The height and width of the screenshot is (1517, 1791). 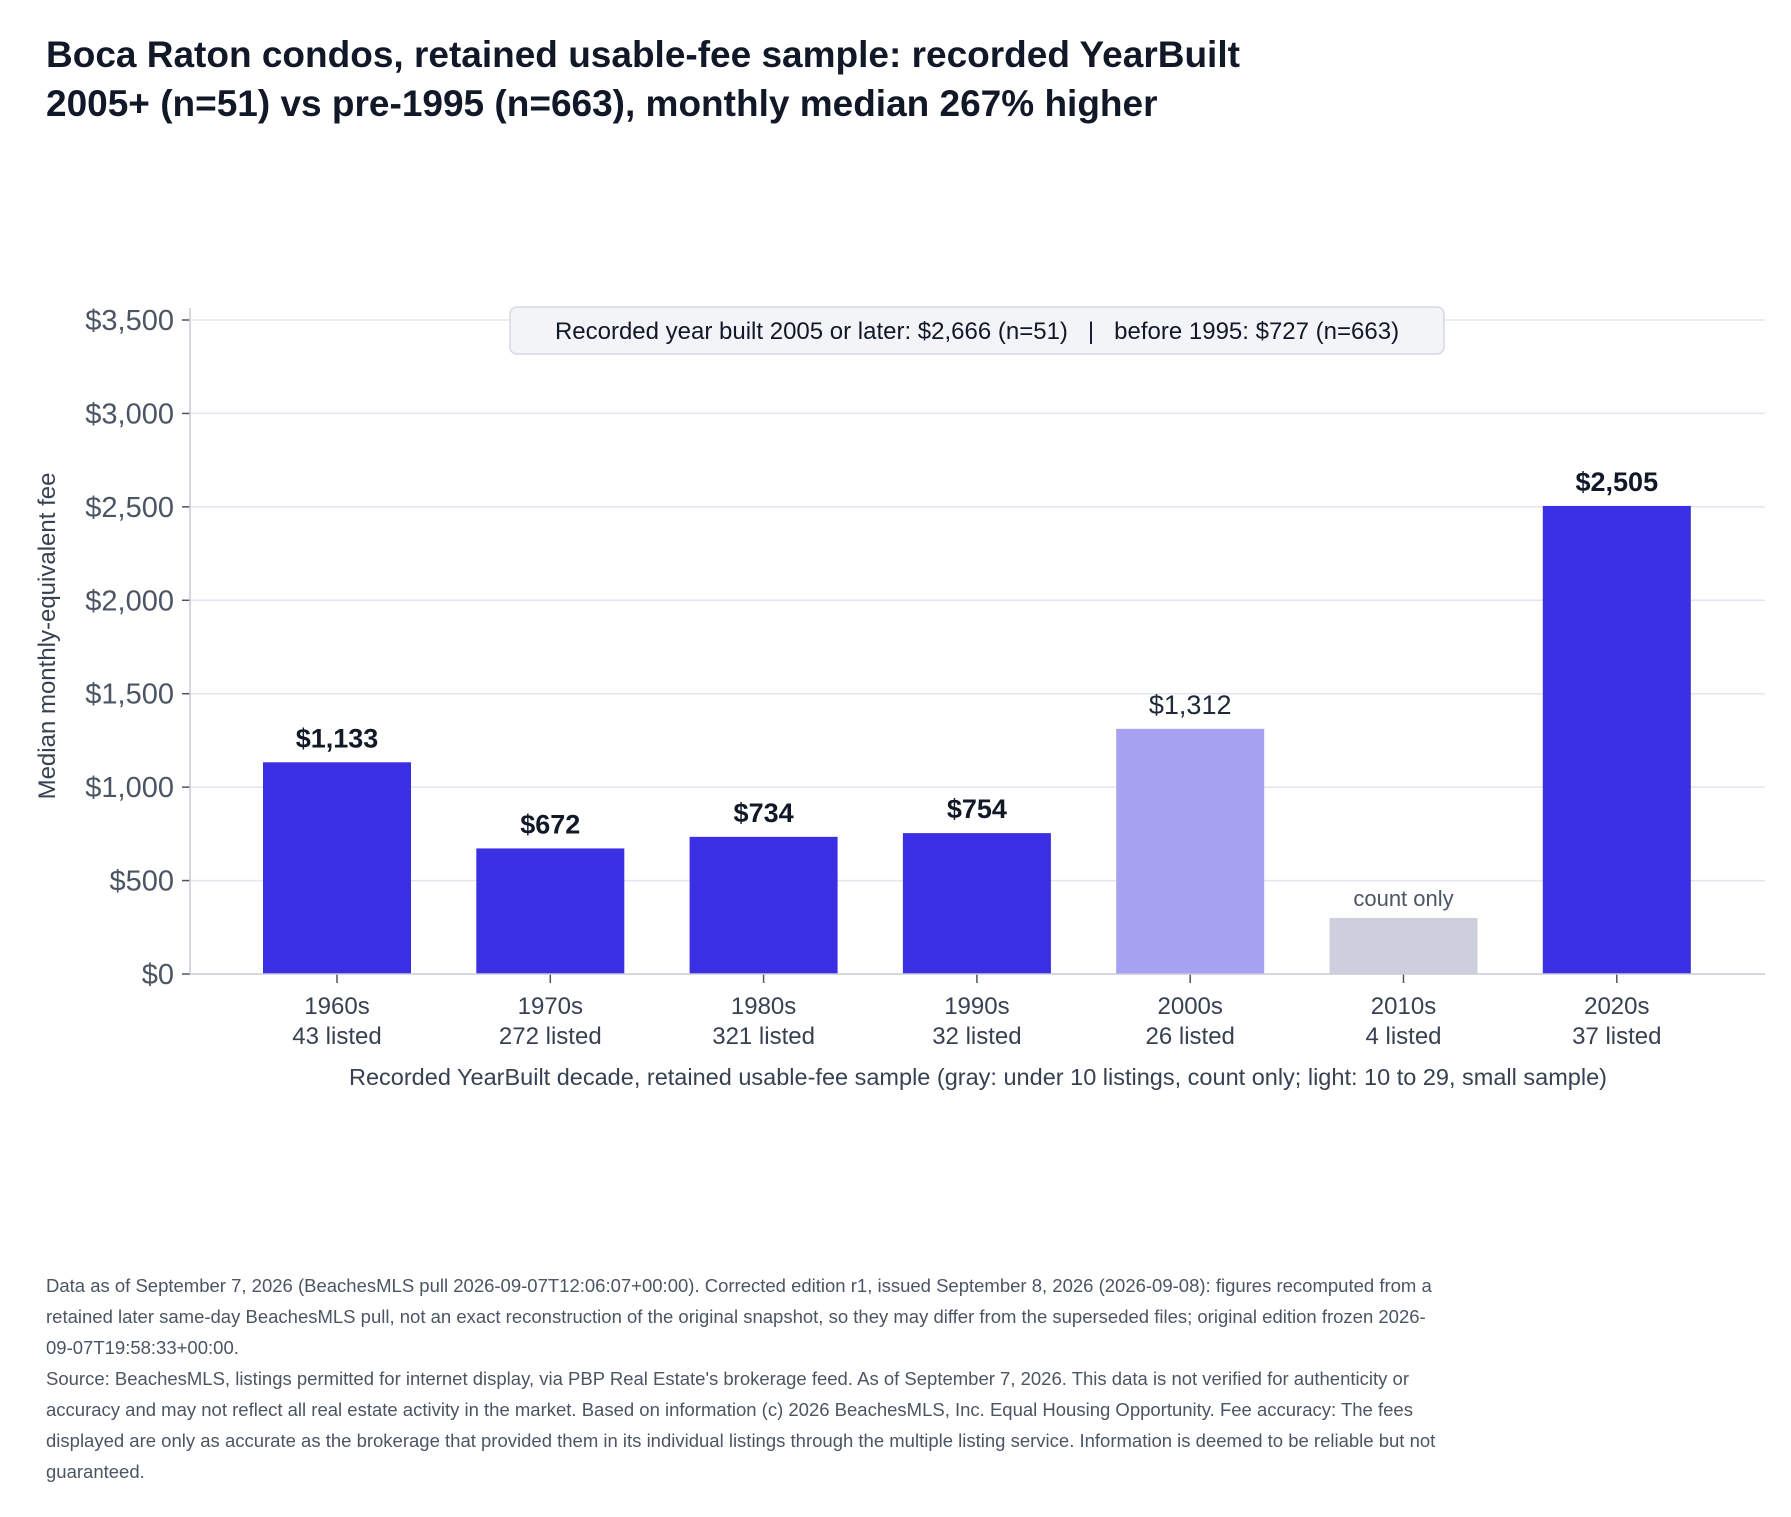 I want to click on bar-value-label: $2,505, so click(x=1617, y=482).